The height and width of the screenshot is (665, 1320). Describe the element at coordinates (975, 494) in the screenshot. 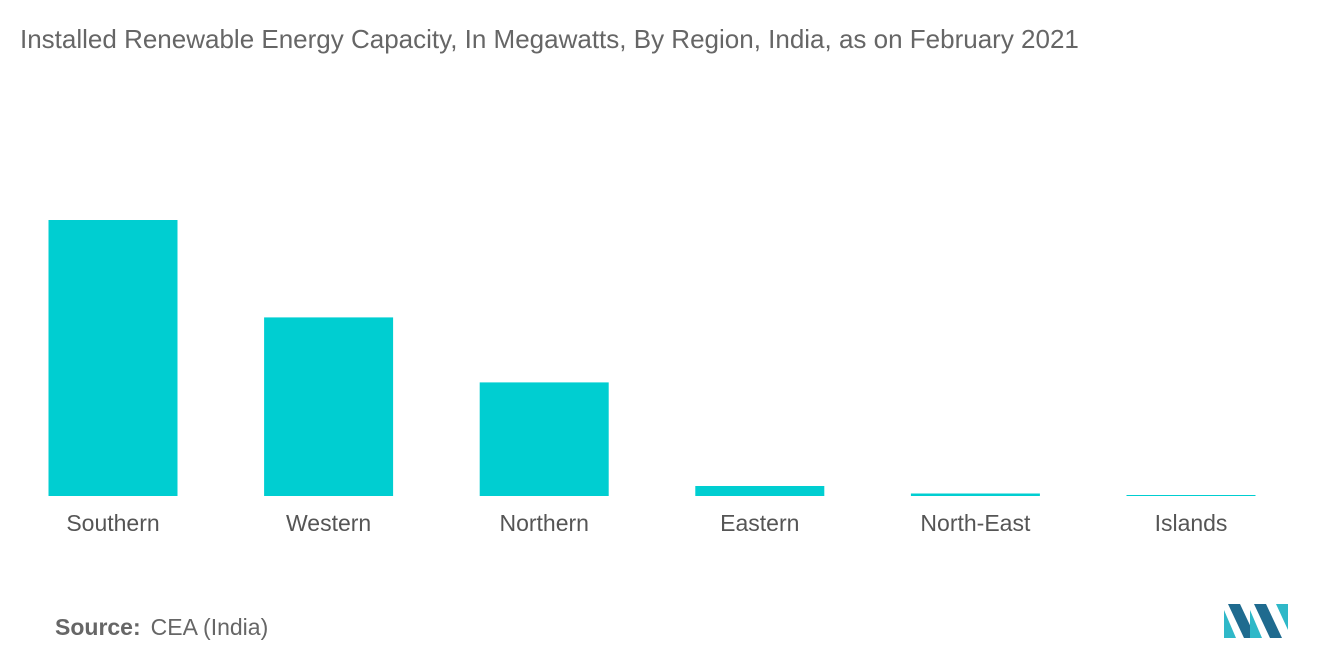

I see `bar-north-east` at that location.